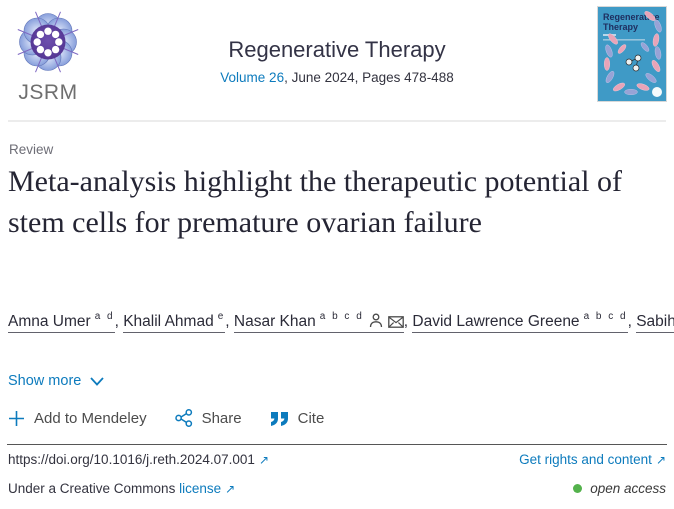  Describe the element at coordinates (200, 488) in the screenshot. I see `license-link-label: license` at that location.